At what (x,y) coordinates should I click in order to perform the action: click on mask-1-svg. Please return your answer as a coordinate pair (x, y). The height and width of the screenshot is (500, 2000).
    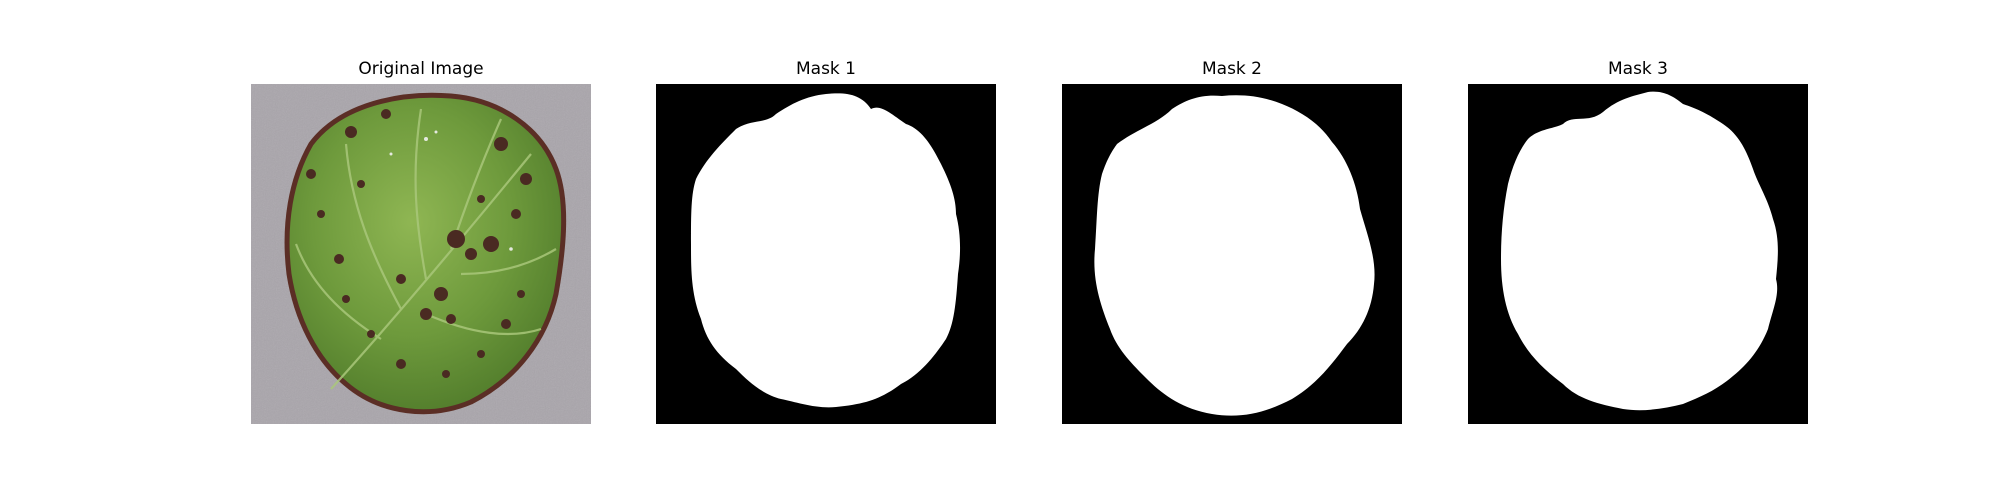
    Looking at the image, I should click on (826, 254).